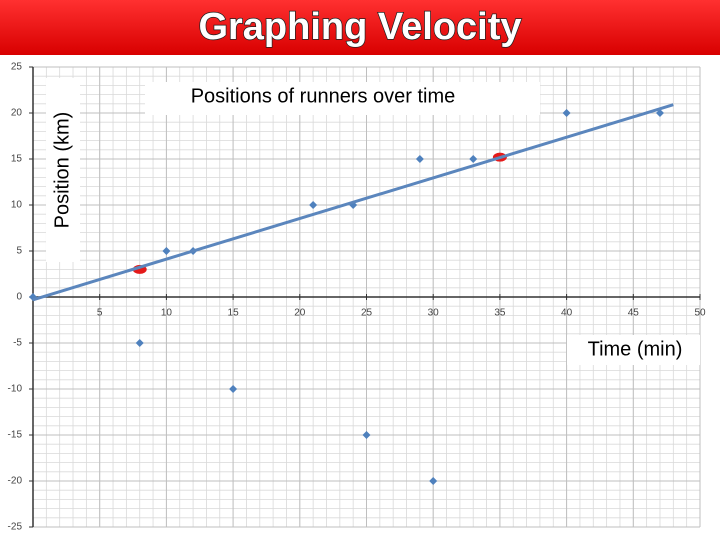 This screenshot has height=540, width=720. I want to click on y-tick-label: -5, so click(17, 343).